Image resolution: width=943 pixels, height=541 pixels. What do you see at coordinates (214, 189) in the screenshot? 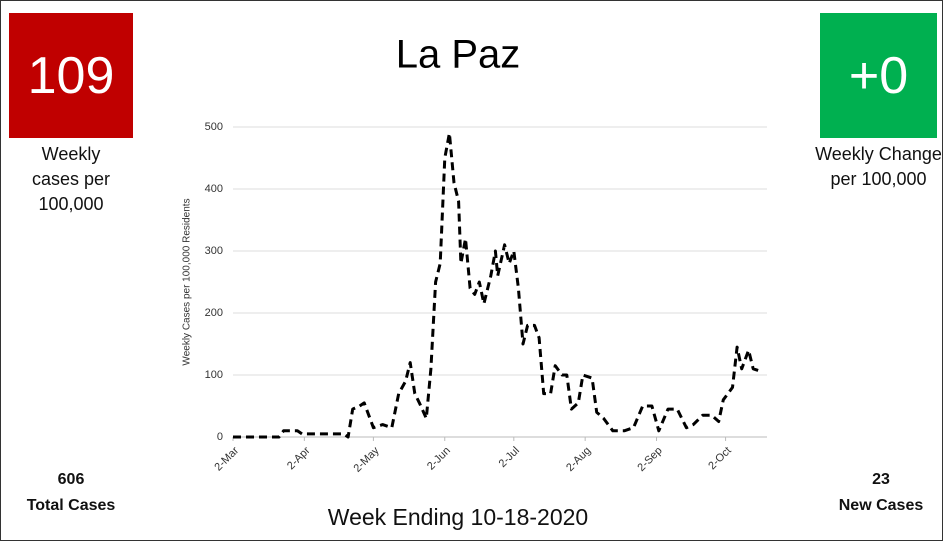
I see `y-tick-label: 400` at bounding box center [214, 189].